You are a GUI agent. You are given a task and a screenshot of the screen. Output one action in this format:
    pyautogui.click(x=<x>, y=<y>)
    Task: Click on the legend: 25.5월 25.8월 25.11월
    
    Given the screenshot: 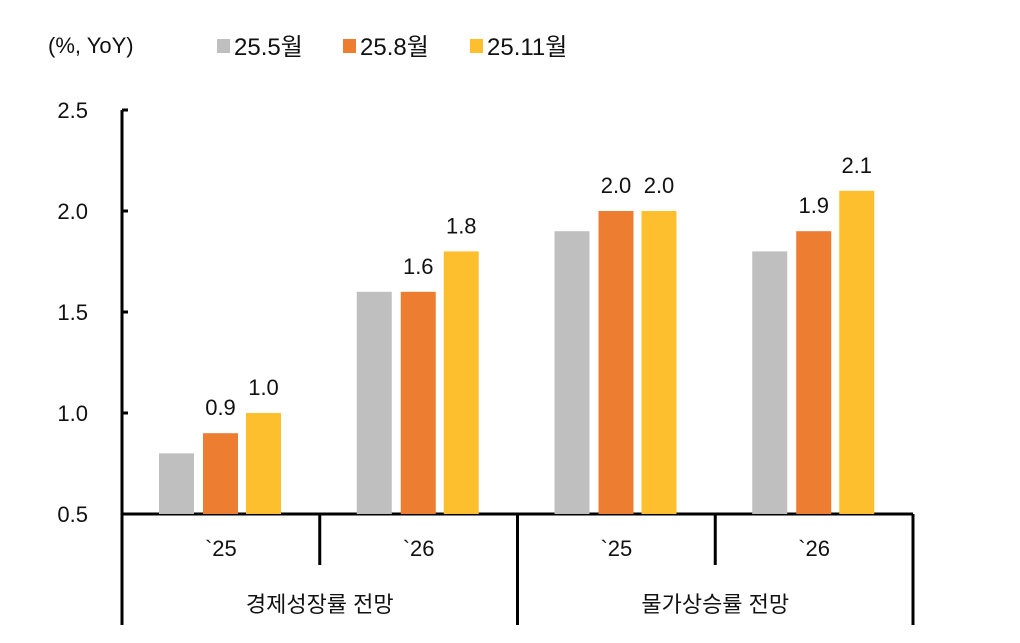 What is the action you would take?
    pyautogui.click(x=392, y=47)
    